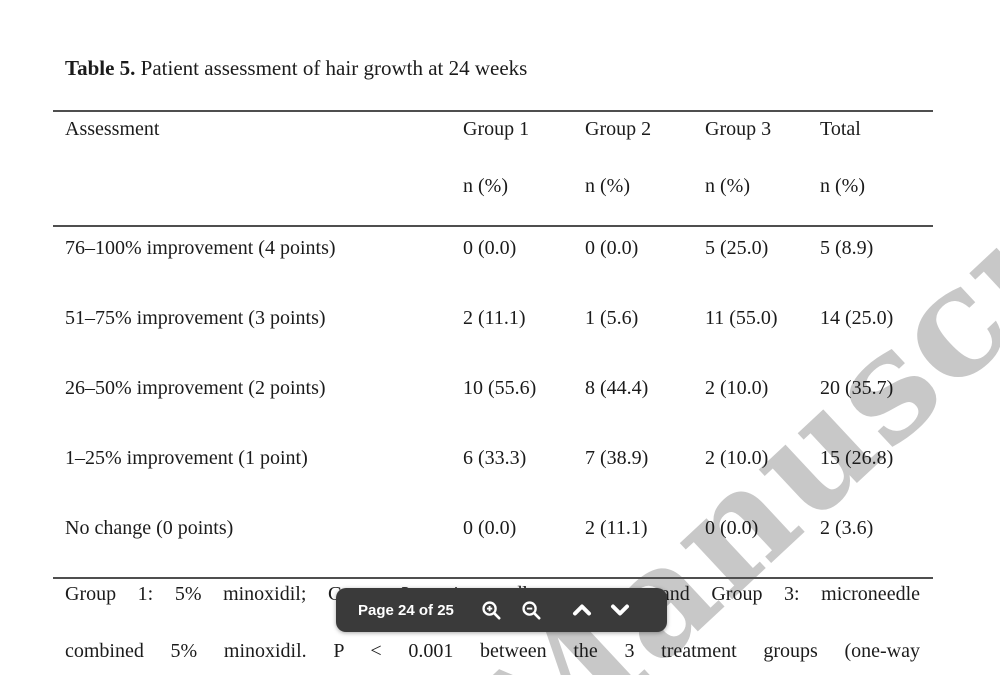  Describe the element at coordinates (500, 388) in the screenshot. I see `cell-group1: 10 (55.6)` at that location.